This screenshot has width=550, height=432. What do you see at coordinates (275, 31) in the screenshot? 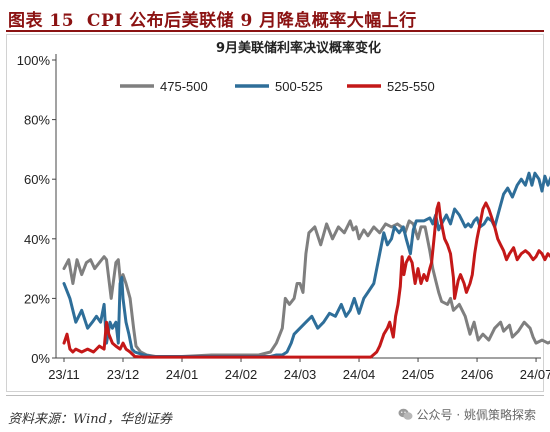
I see `title-divider` at bounding box center [275, 31].